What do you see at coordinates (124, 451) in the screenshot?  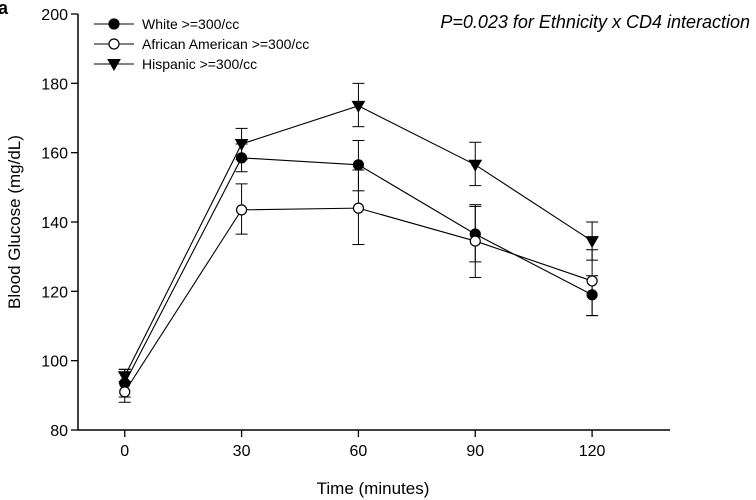 I see `x-tick-label: 0` at bounding box center [124, 451].